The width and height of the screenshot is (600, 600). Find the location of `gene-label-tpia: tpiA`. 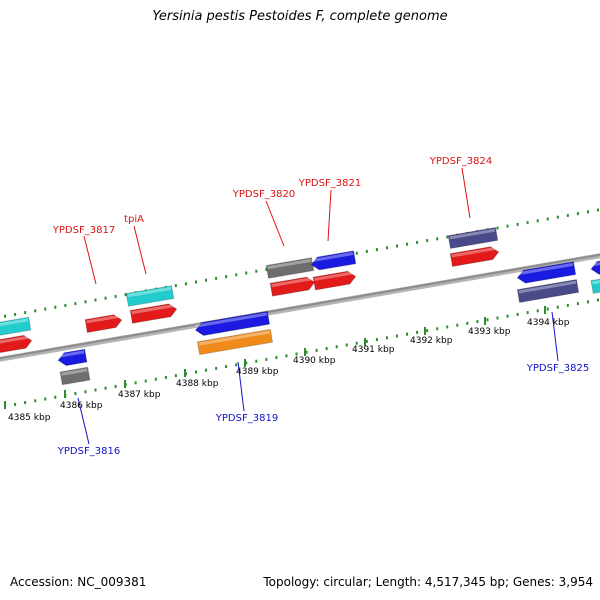

gene-label-tpia: tpiA is located at coordinates (134, 219).